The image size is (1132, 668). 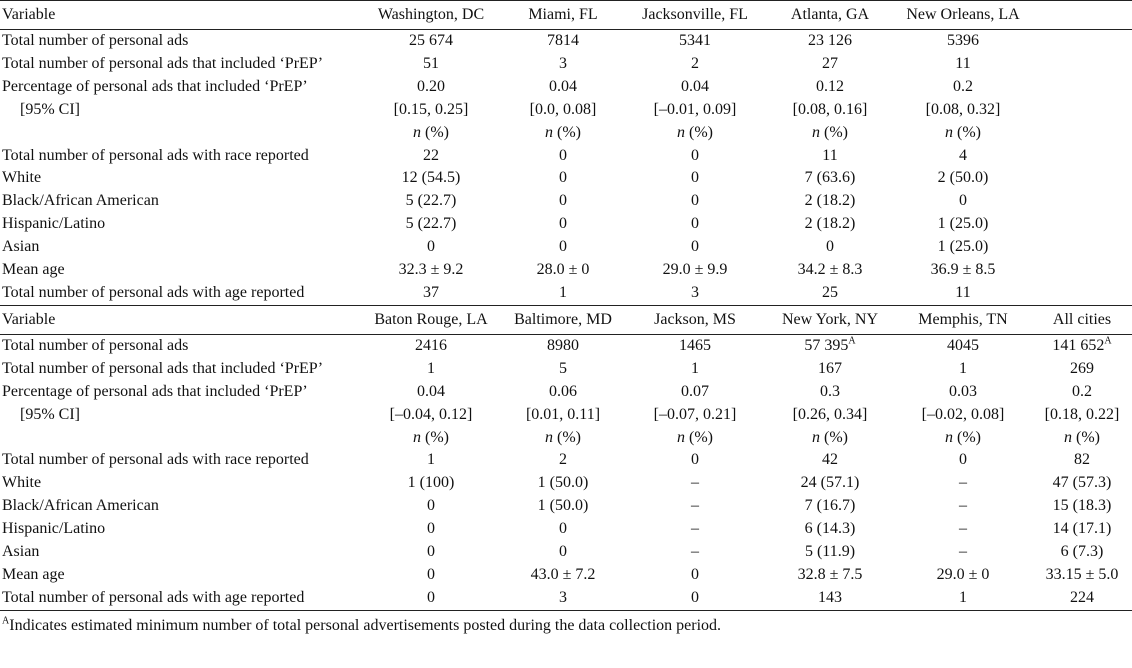 What do you see at coordinates (566, 178) in the screenshot?
I see `table-row: White 12 (54.5) 0 0 7 (63.6) 2 (50.0)` at bounding box center [566, 178].